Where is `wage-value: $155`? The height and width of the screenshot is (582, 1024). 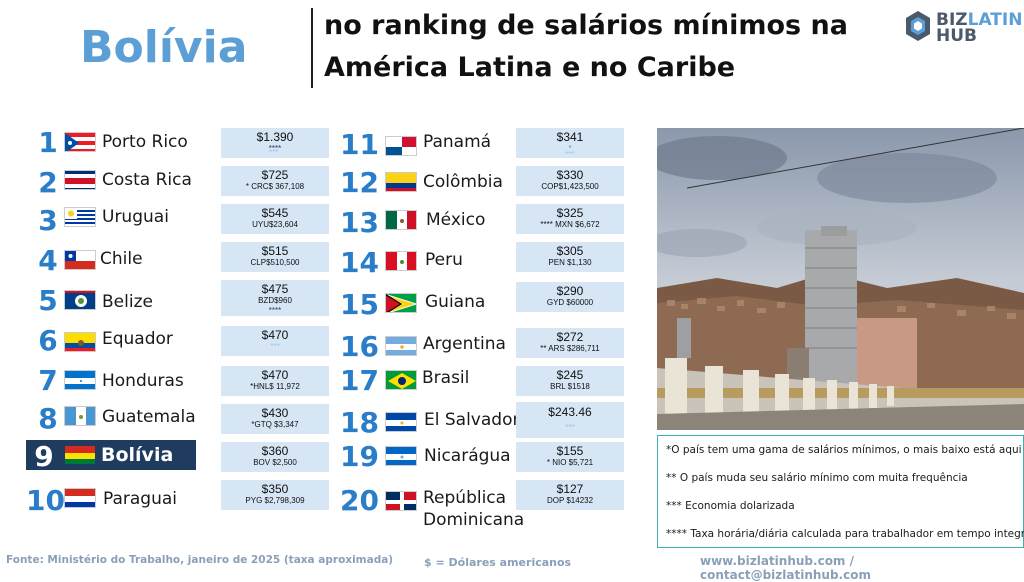
wage-value: $155 is located at coordinates (570, 451).